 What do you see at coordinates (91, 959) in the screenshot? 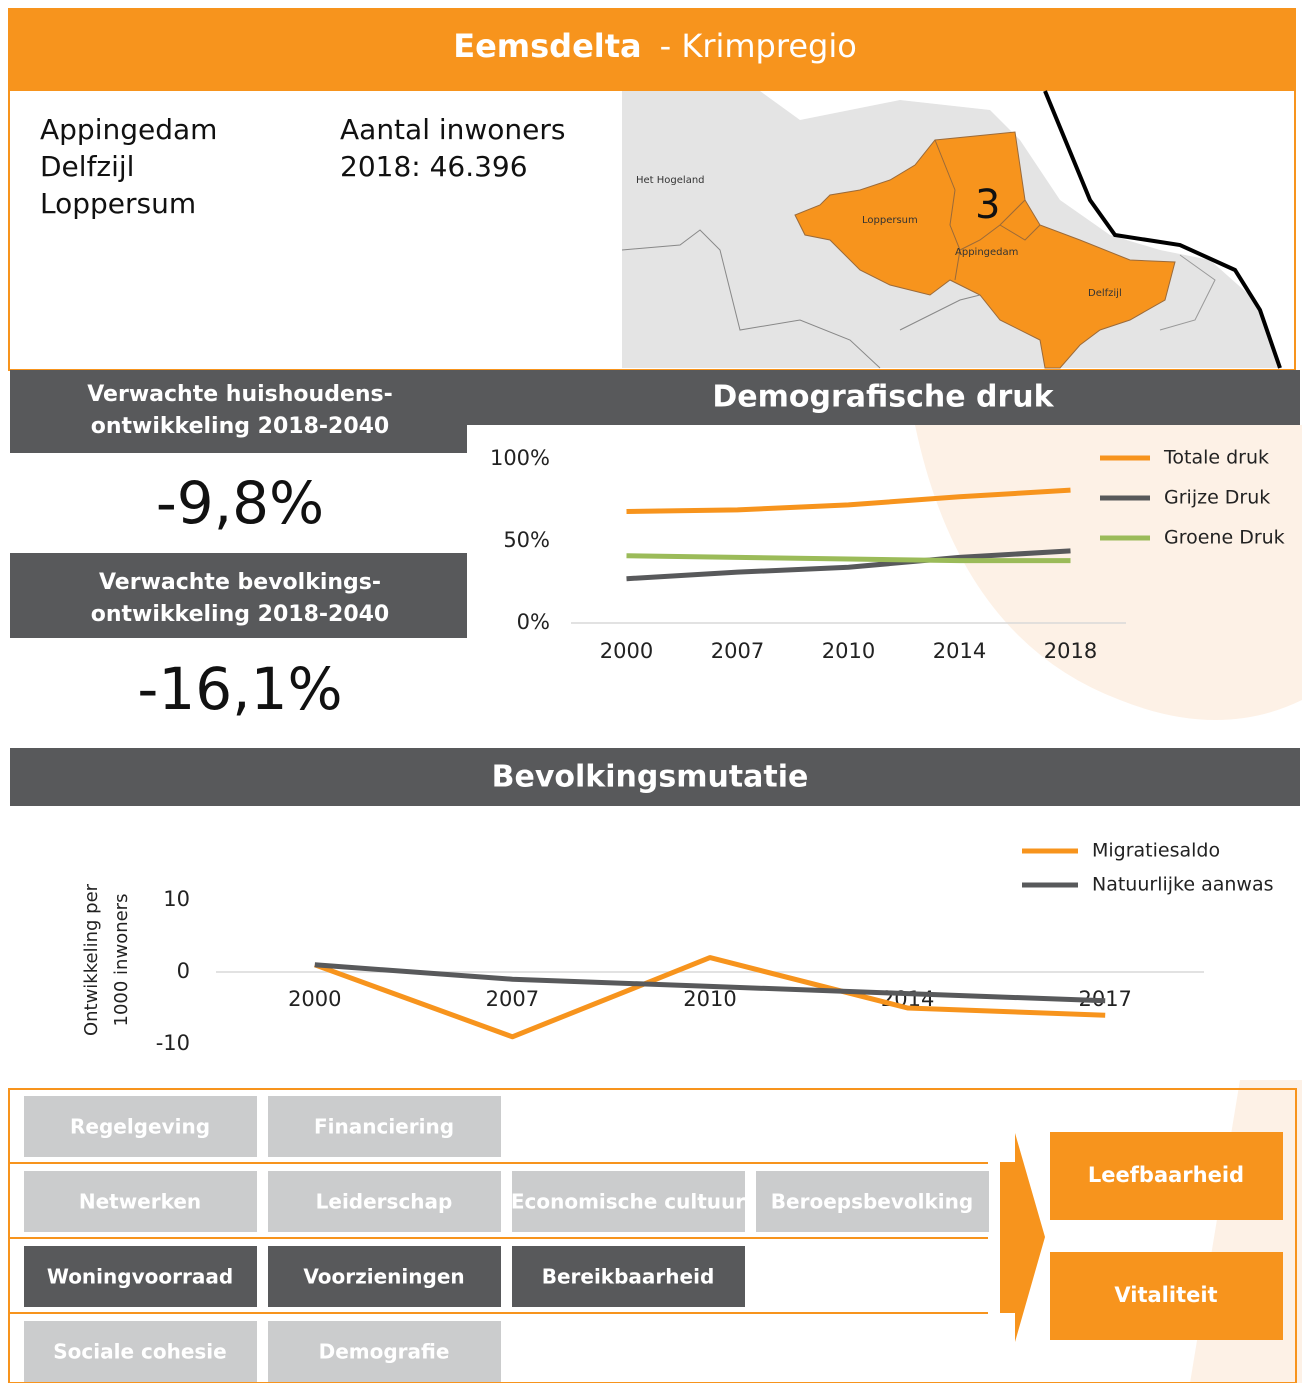
I see `y-axis-label: Ontwikkeling per` at bounding box center [91, 959].